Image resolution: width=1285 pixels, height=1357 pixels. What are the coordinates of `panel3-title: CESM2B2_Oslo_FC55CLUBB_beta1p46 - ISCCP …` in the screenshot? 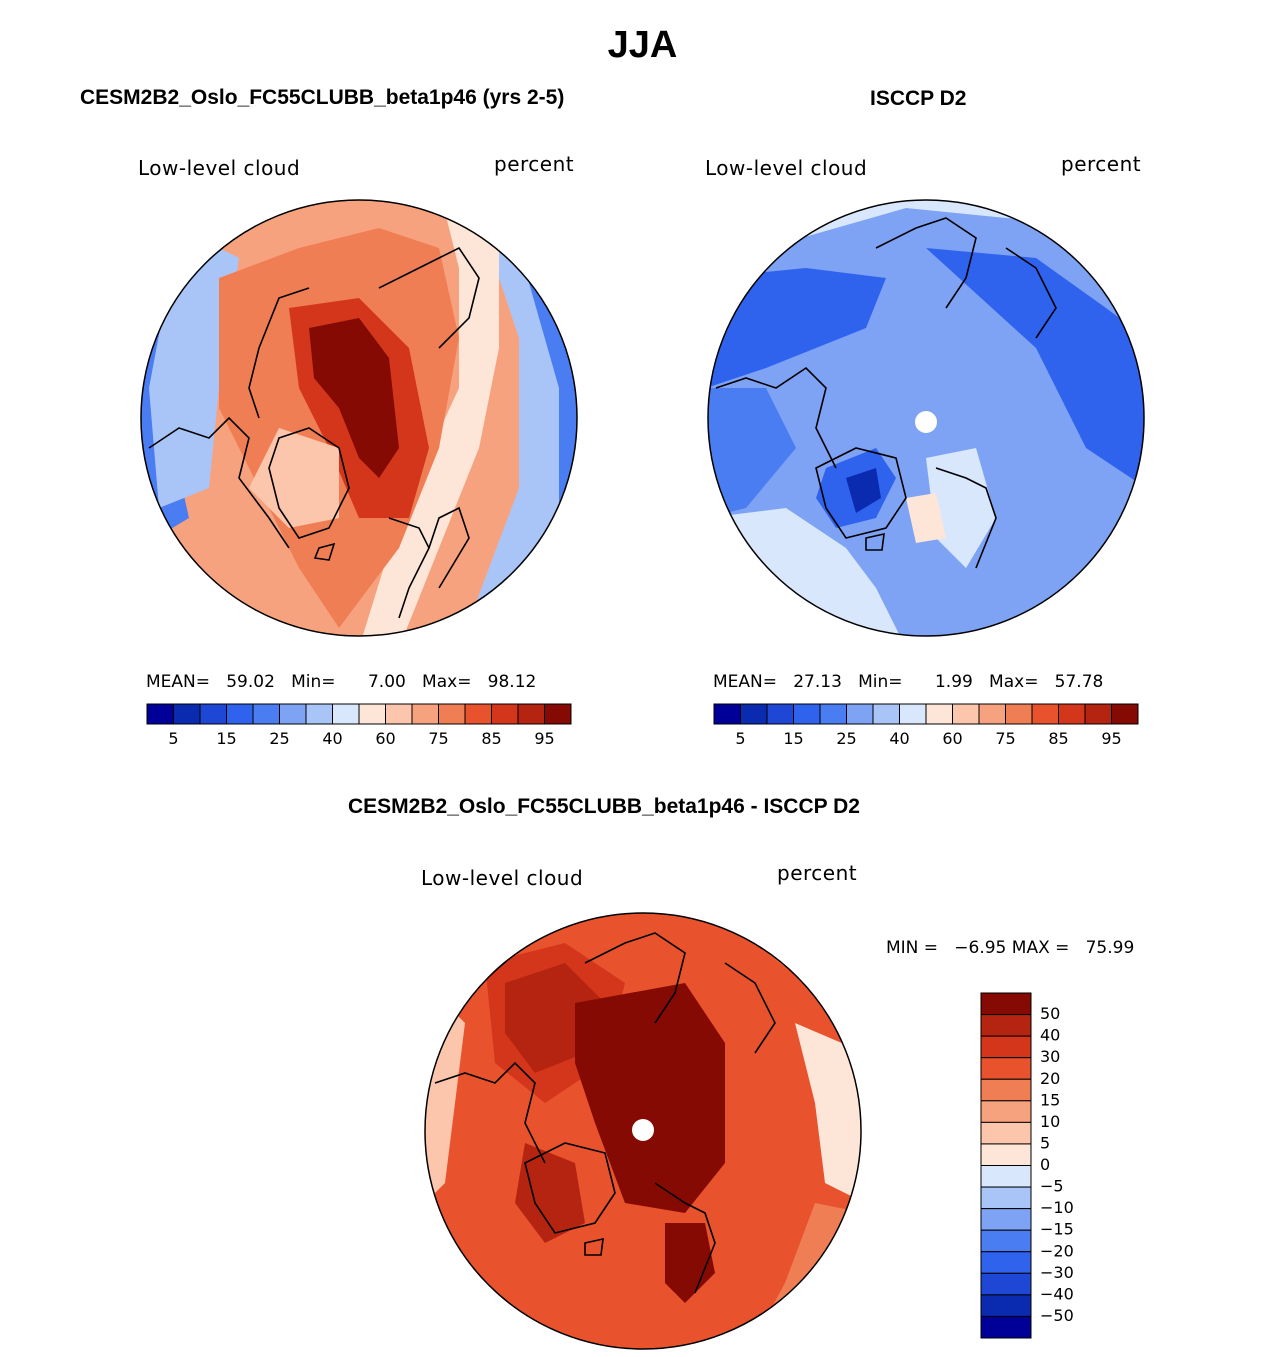 It's located at (604, 806).